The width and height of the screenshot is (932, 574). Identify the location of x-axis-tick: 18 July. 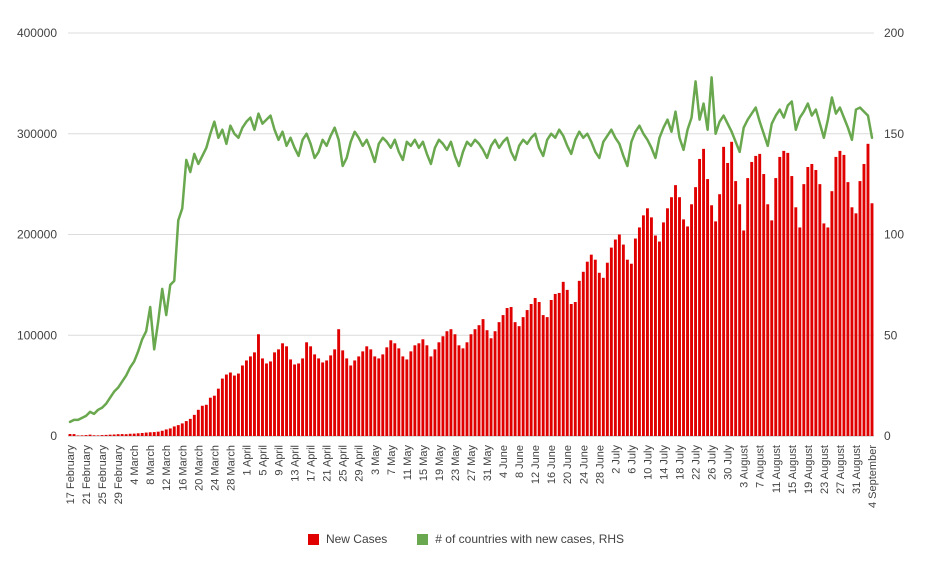
(681, 462).